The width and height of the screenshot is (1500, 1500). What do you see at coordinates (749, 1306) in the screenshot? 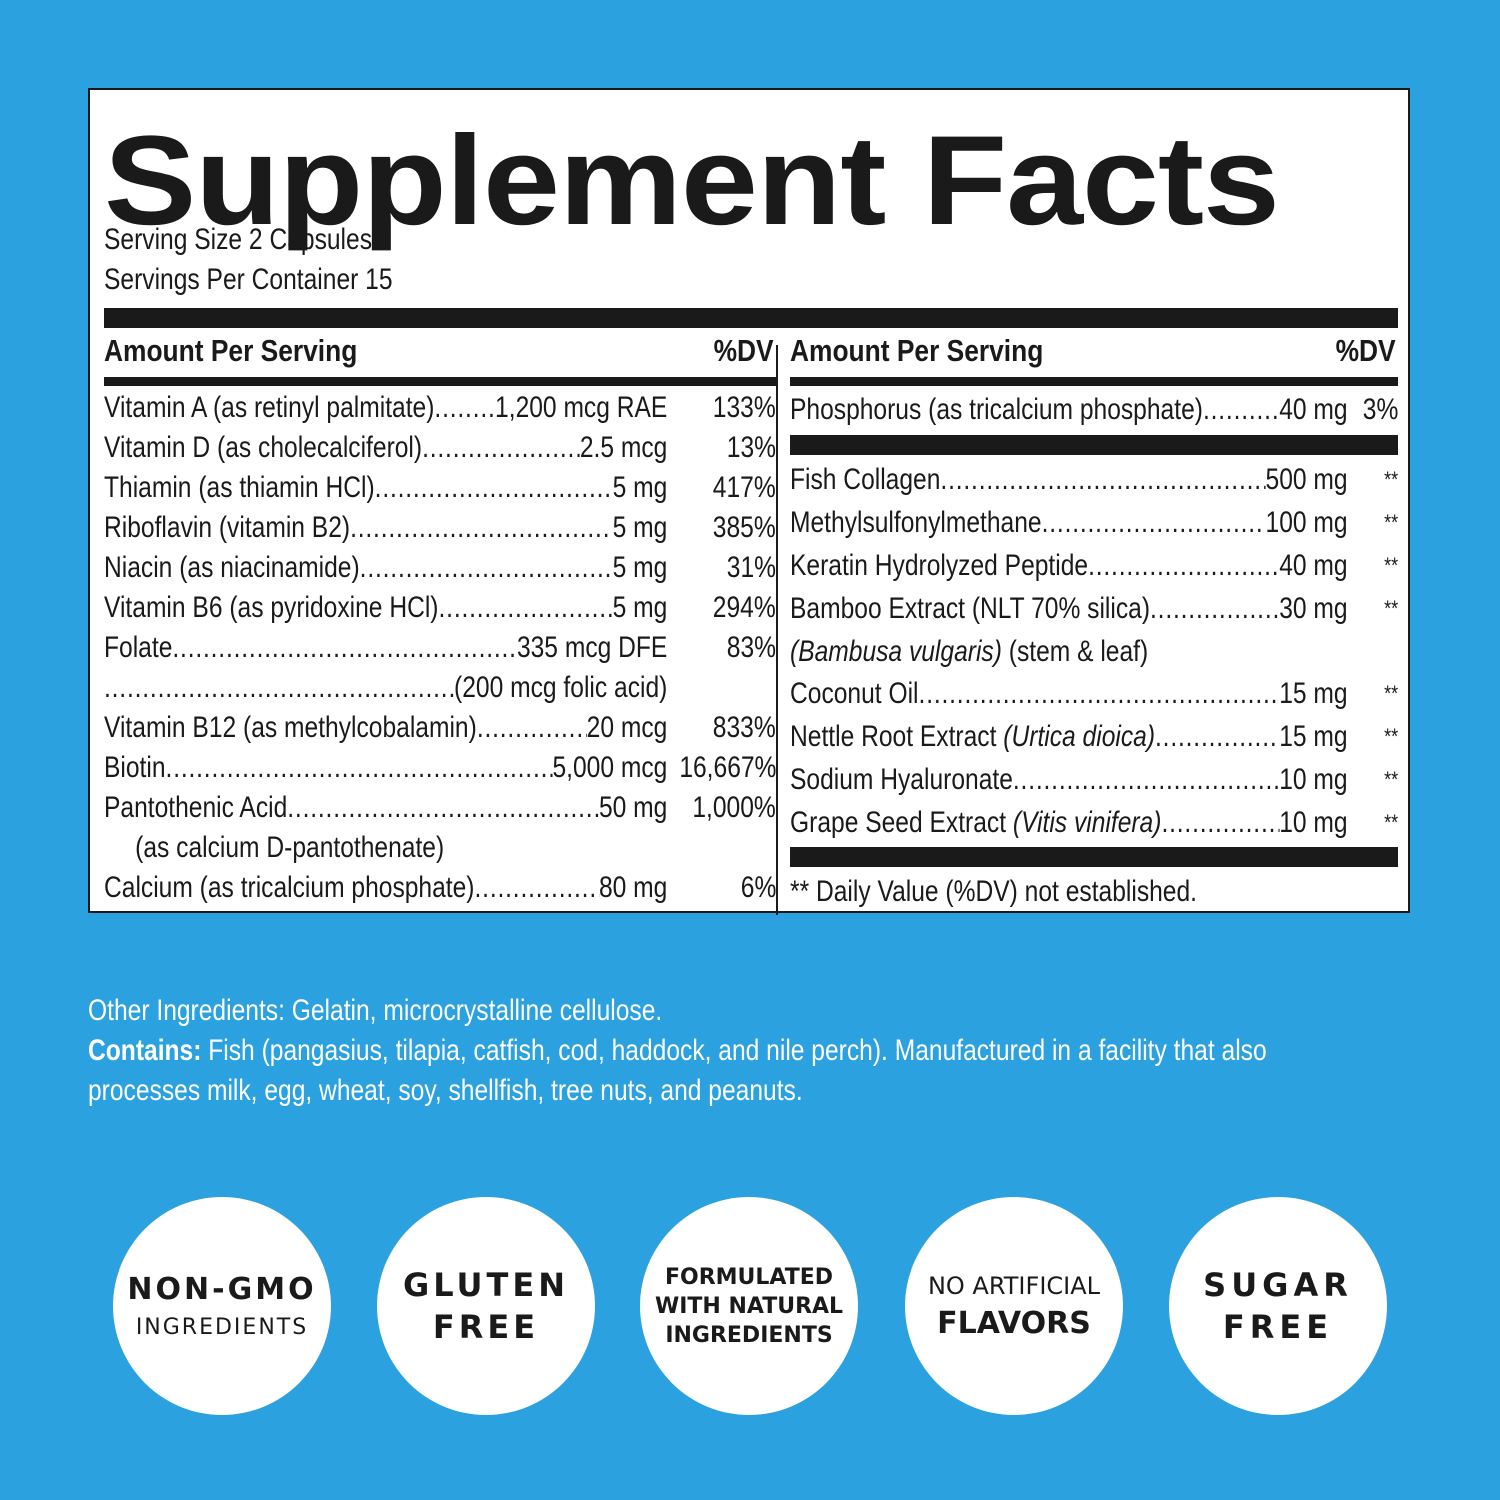
I see `badge-natural-ingredients: FORMULATED WITH NATURAL INGREDIENTS` at bounding box center [749, 1306].